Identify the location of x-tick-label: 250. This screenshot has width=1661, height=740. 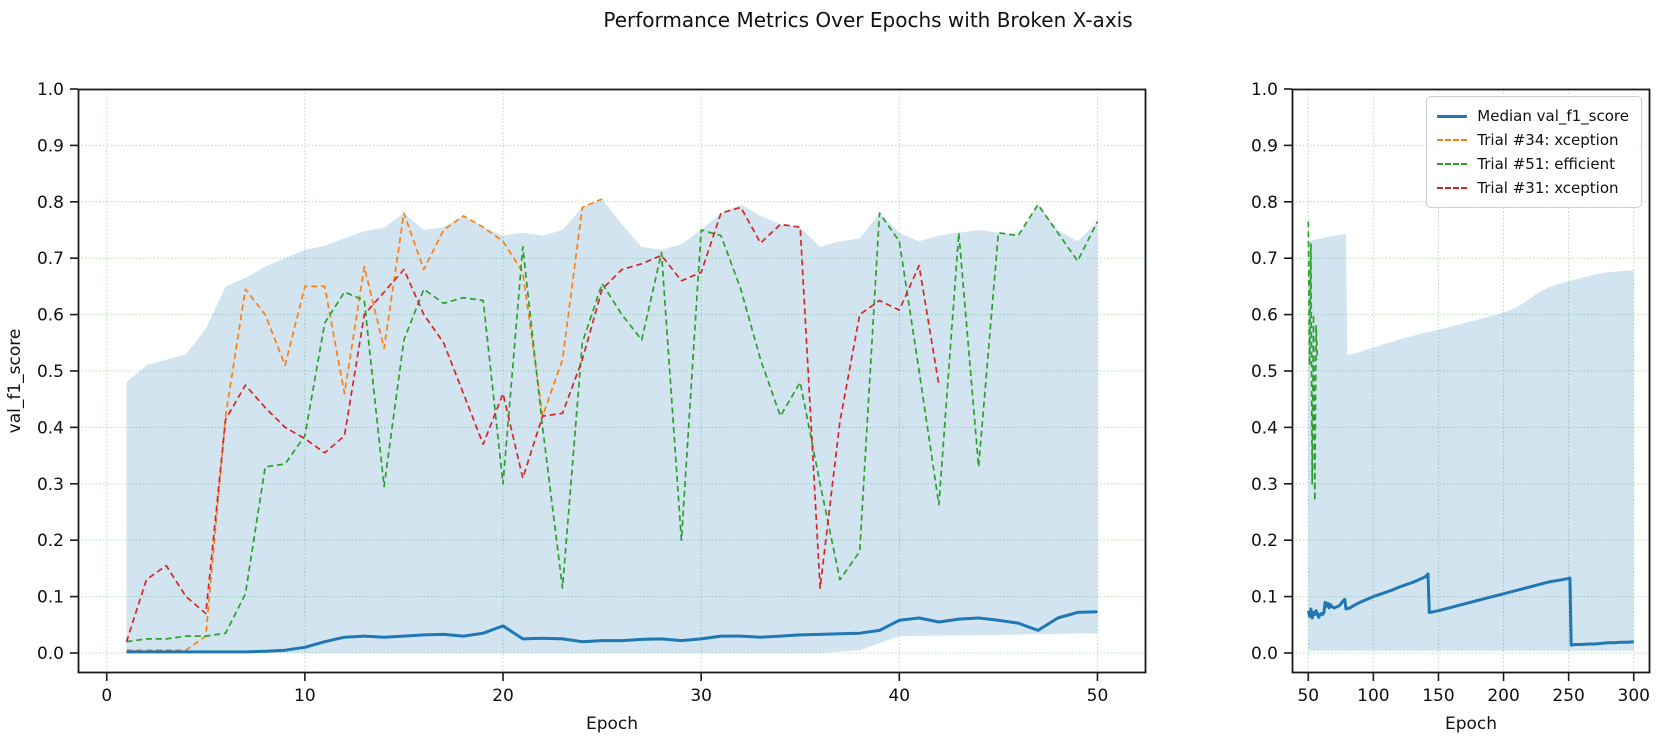
(1568, 696).